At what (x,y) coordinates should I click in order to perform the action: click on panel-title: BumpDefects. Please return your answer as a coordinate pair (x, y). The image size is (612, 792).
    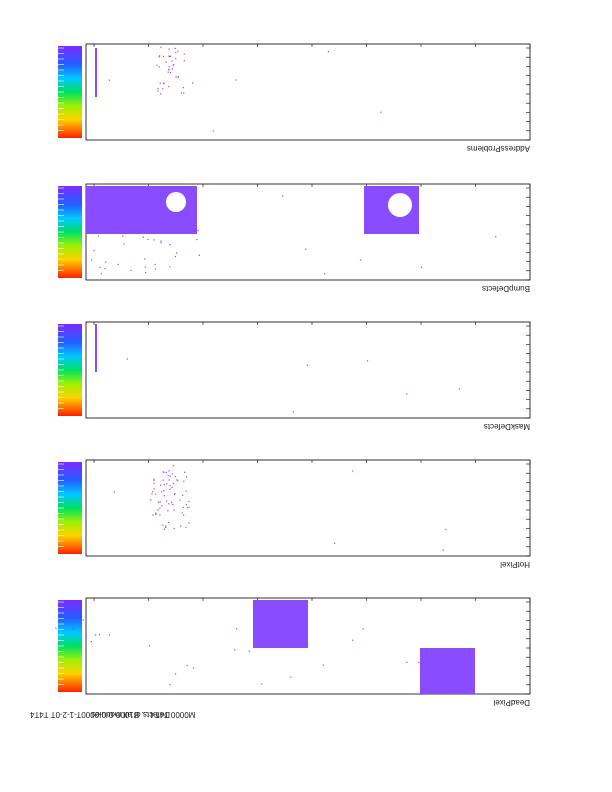
    Looking at the image, I should click on (506, 288).